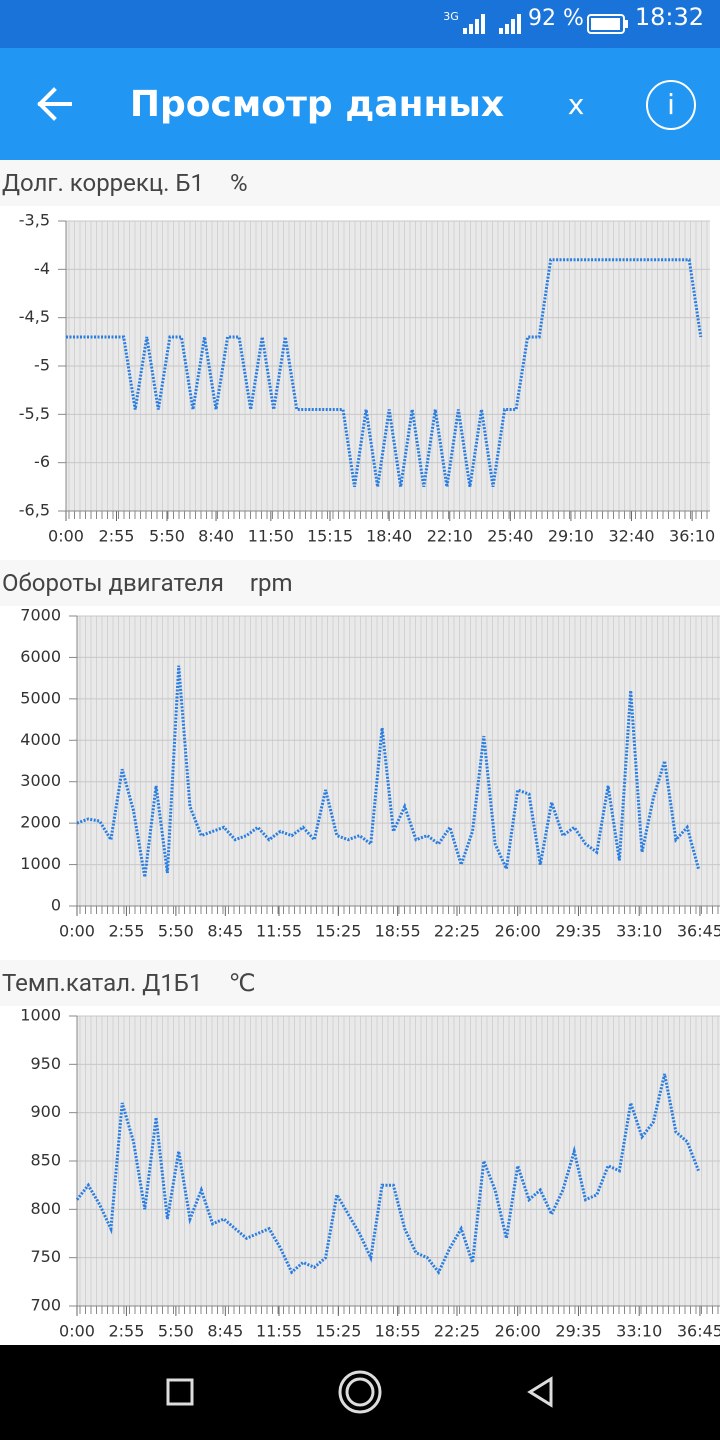 Image resolution: width=720 pixels, height=1444 pixels. I want to click on y-tick-label: -5, so click(42, 365).